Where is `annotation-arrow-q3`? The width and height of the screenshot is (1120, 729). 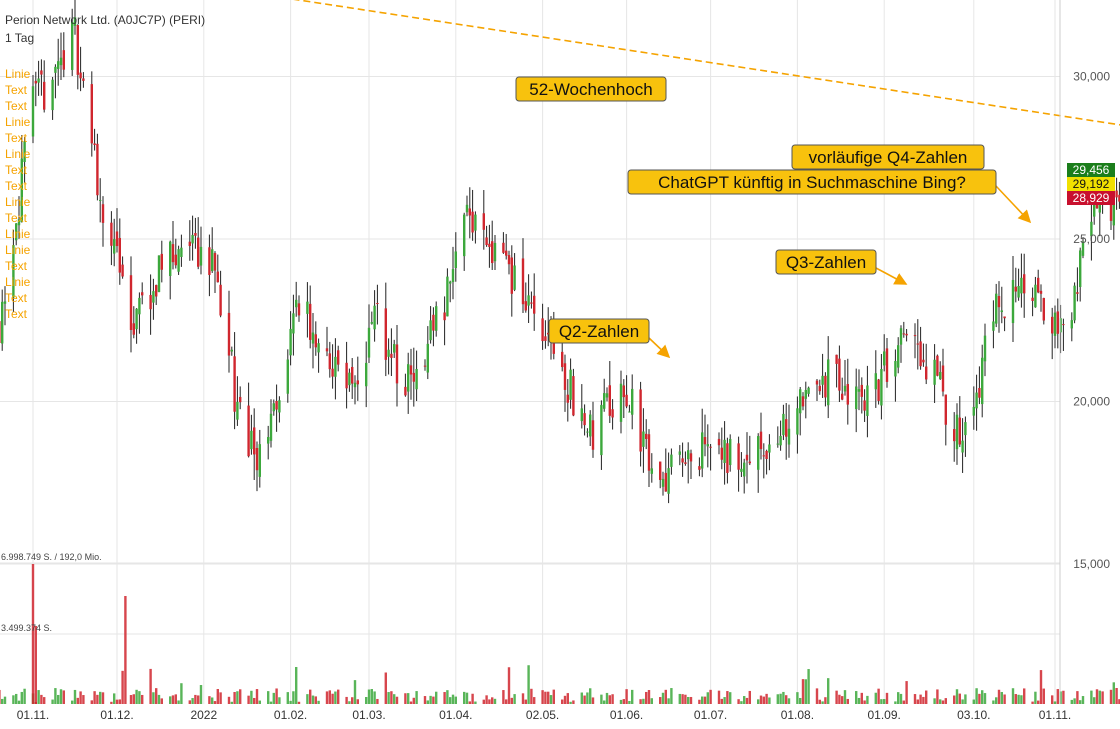 annotation-arrow-q3 is located at coordinates (891, 276).